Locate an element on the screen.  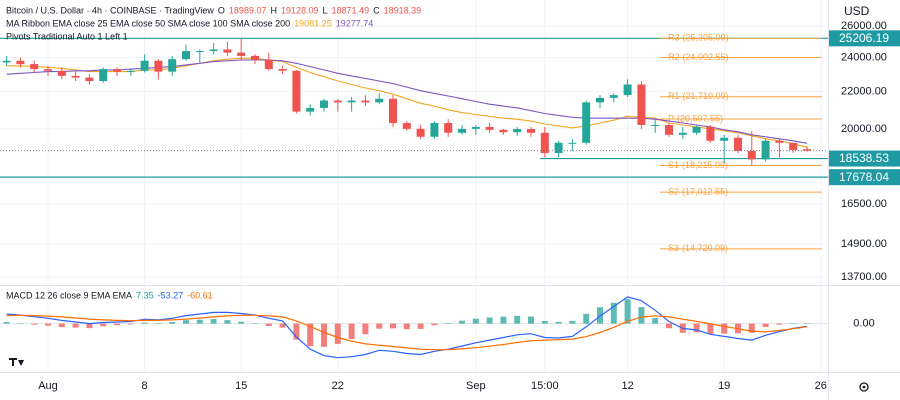
x-tick-label: Sep is located at coordinates (476, 386).